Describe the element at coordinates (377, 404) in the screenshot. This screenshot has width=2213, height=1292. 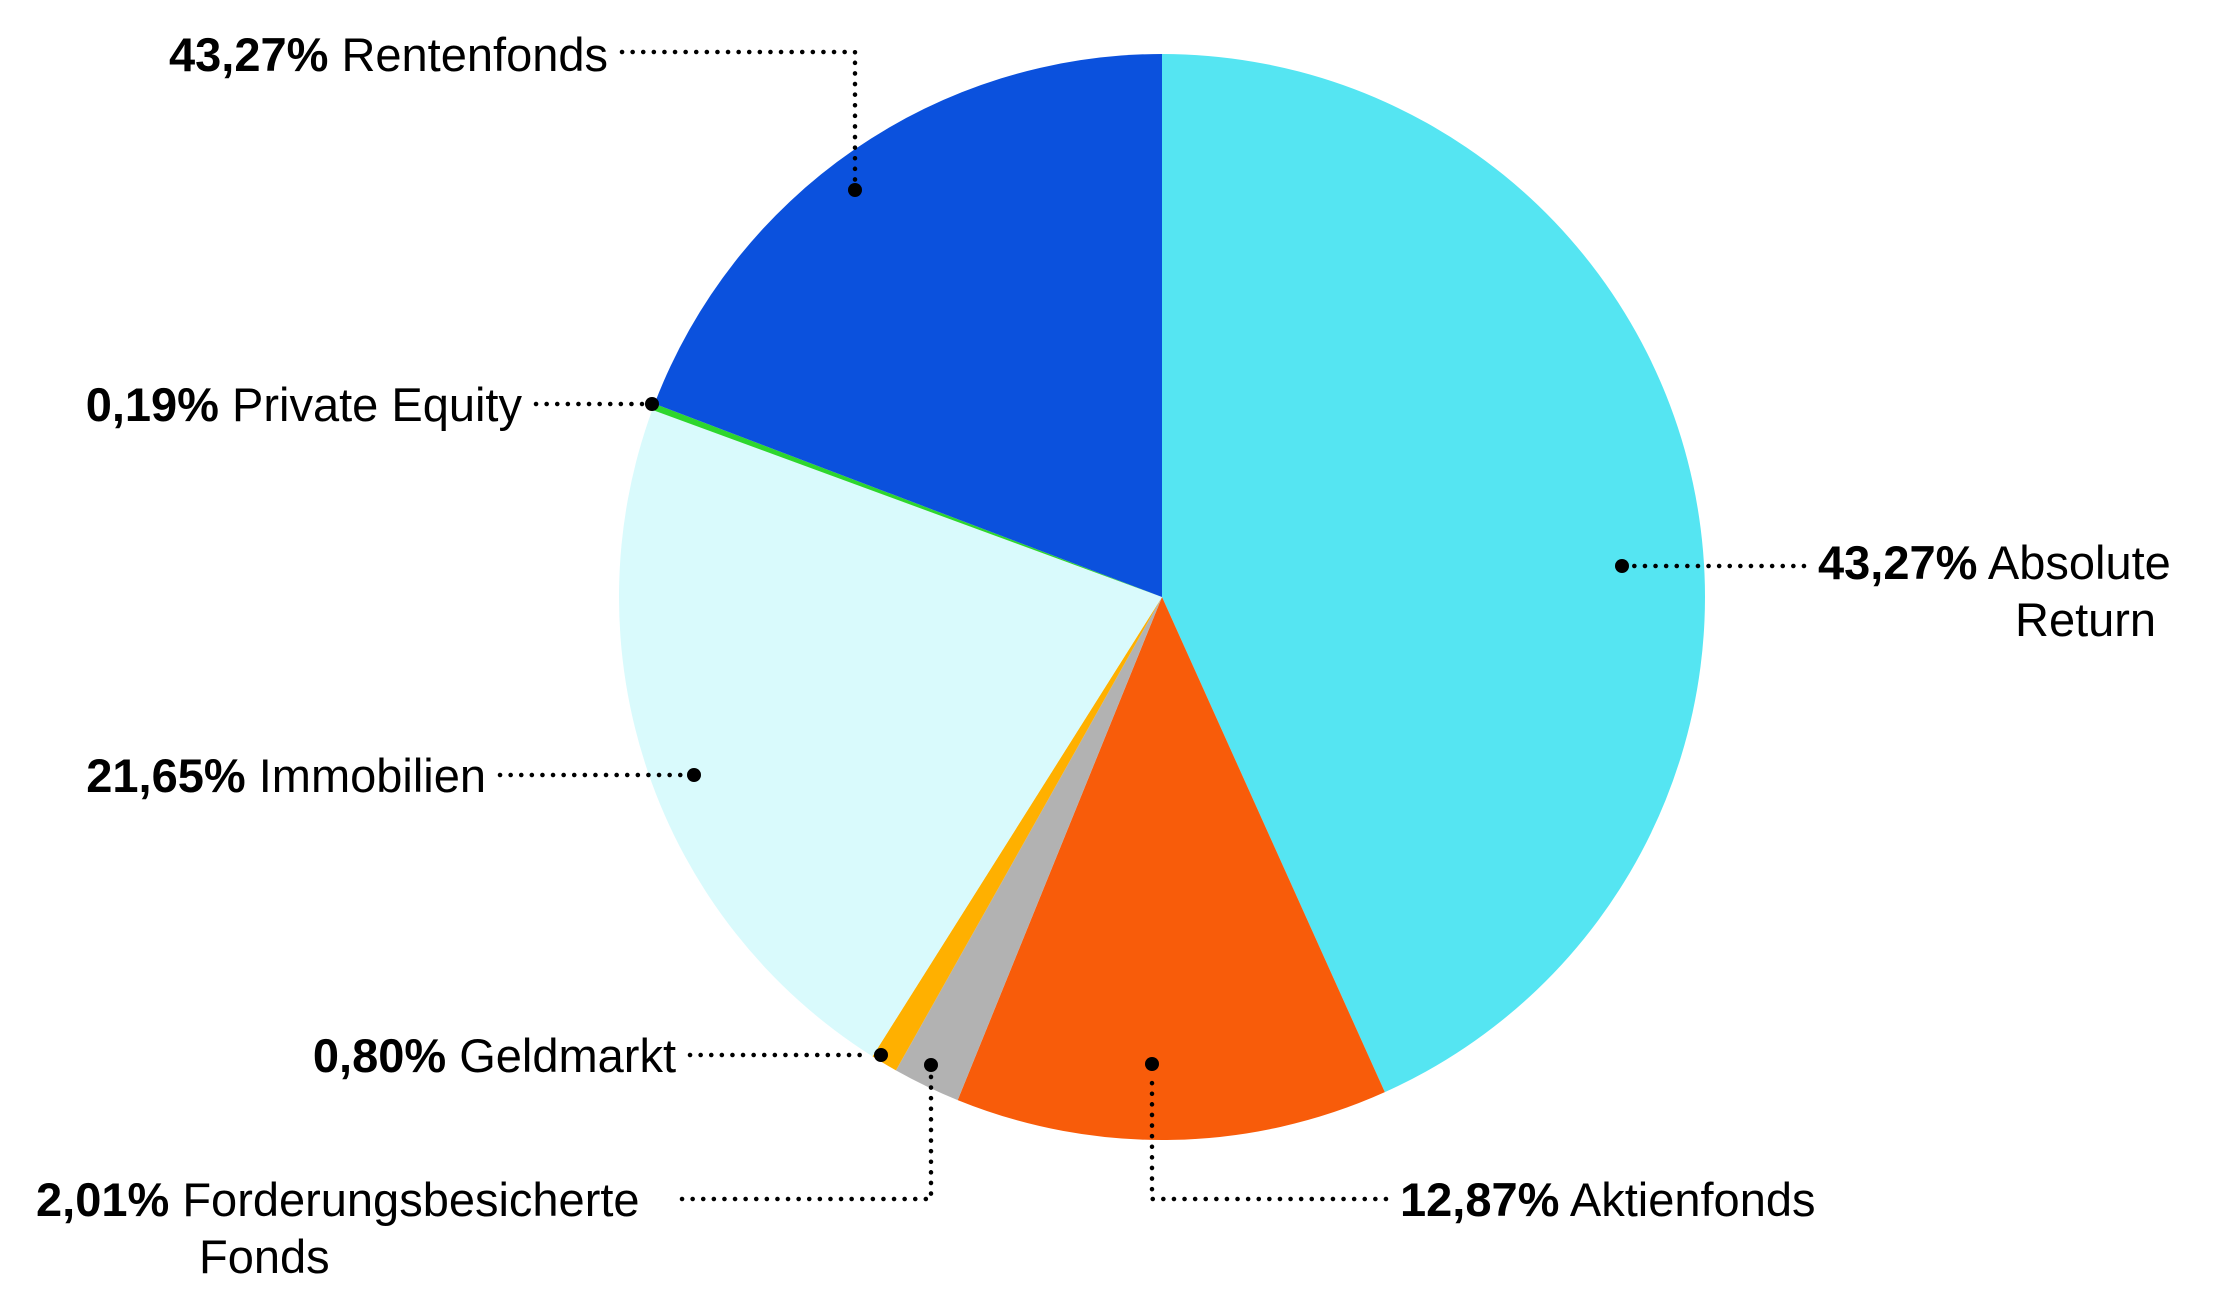
I see `private-equity-label: Private Equity` at that location.